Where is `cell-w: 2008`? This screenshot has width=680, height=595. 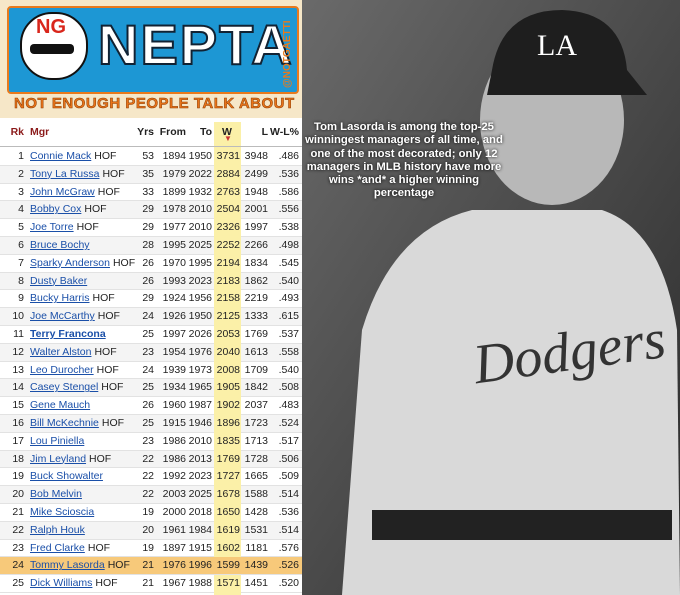
cell-w: 2008 is located at coordinates (228, 369).